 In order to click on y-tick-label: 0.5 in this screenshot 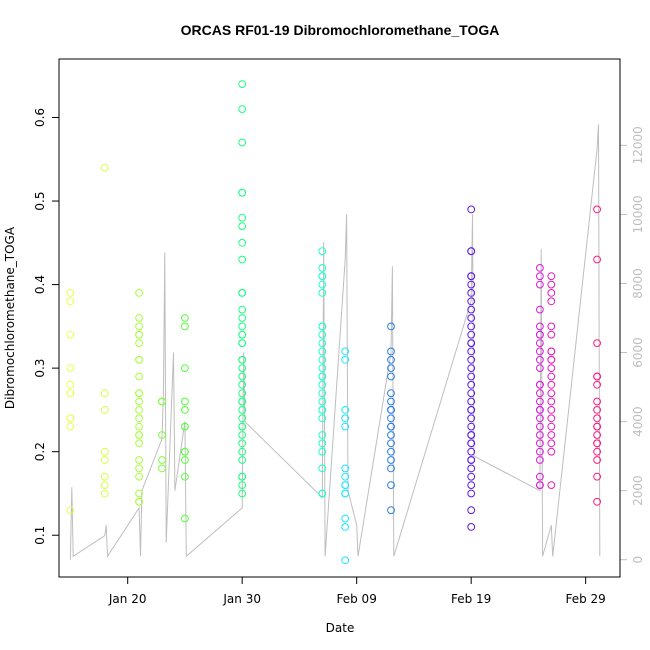, I will do `click(40, 200)`.